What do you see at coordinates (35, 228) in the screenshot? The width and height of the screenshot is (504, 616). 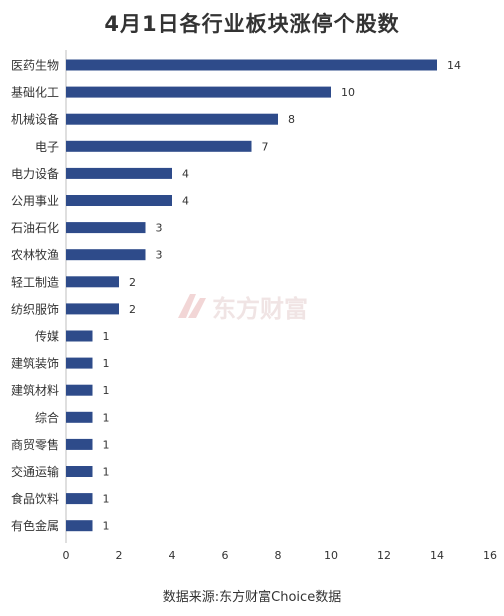 I see `category-label: 石油石化` at bounding box center [35, 228].